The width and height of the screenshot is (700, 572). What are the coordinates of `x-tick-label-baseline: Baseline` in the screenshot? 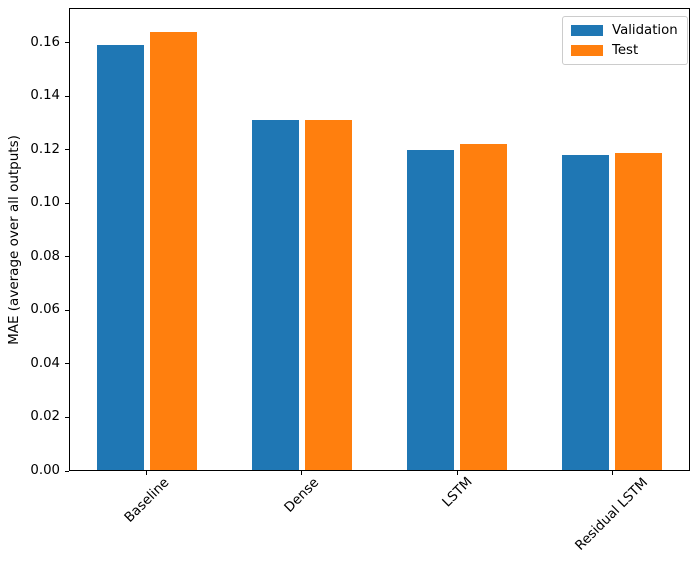 It's located at (147, 500).